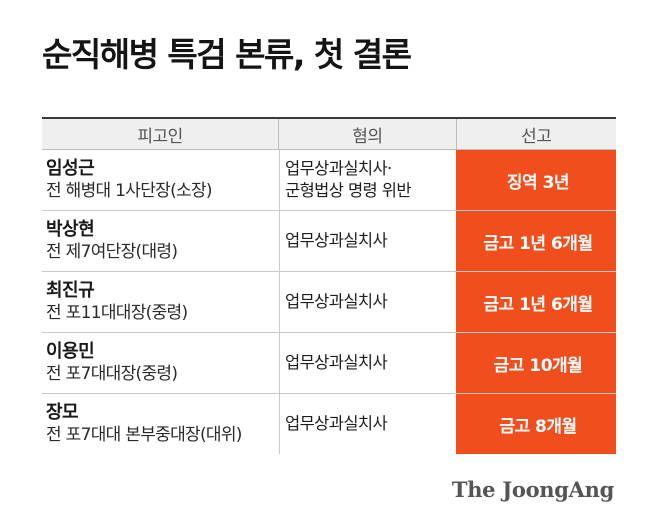  Describe the element at coordinates (160, 136) in the screenshot. I see `header-defendant: 피고인` at that location.